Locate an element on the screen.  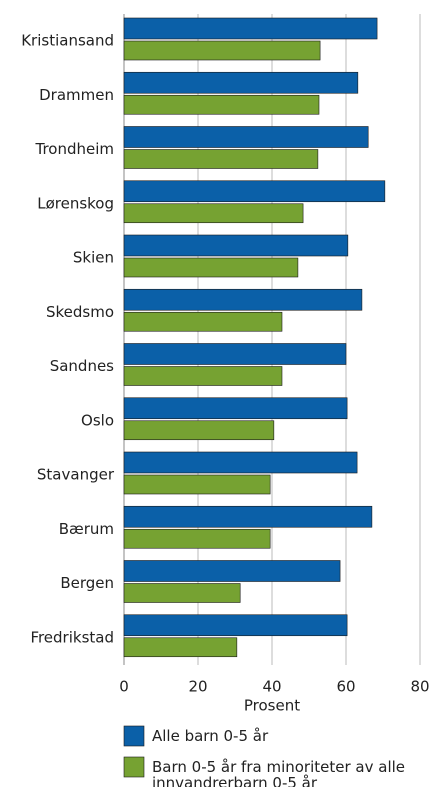
legend-label: Alle barn 0-5 år is located at coordinates (210, 736).